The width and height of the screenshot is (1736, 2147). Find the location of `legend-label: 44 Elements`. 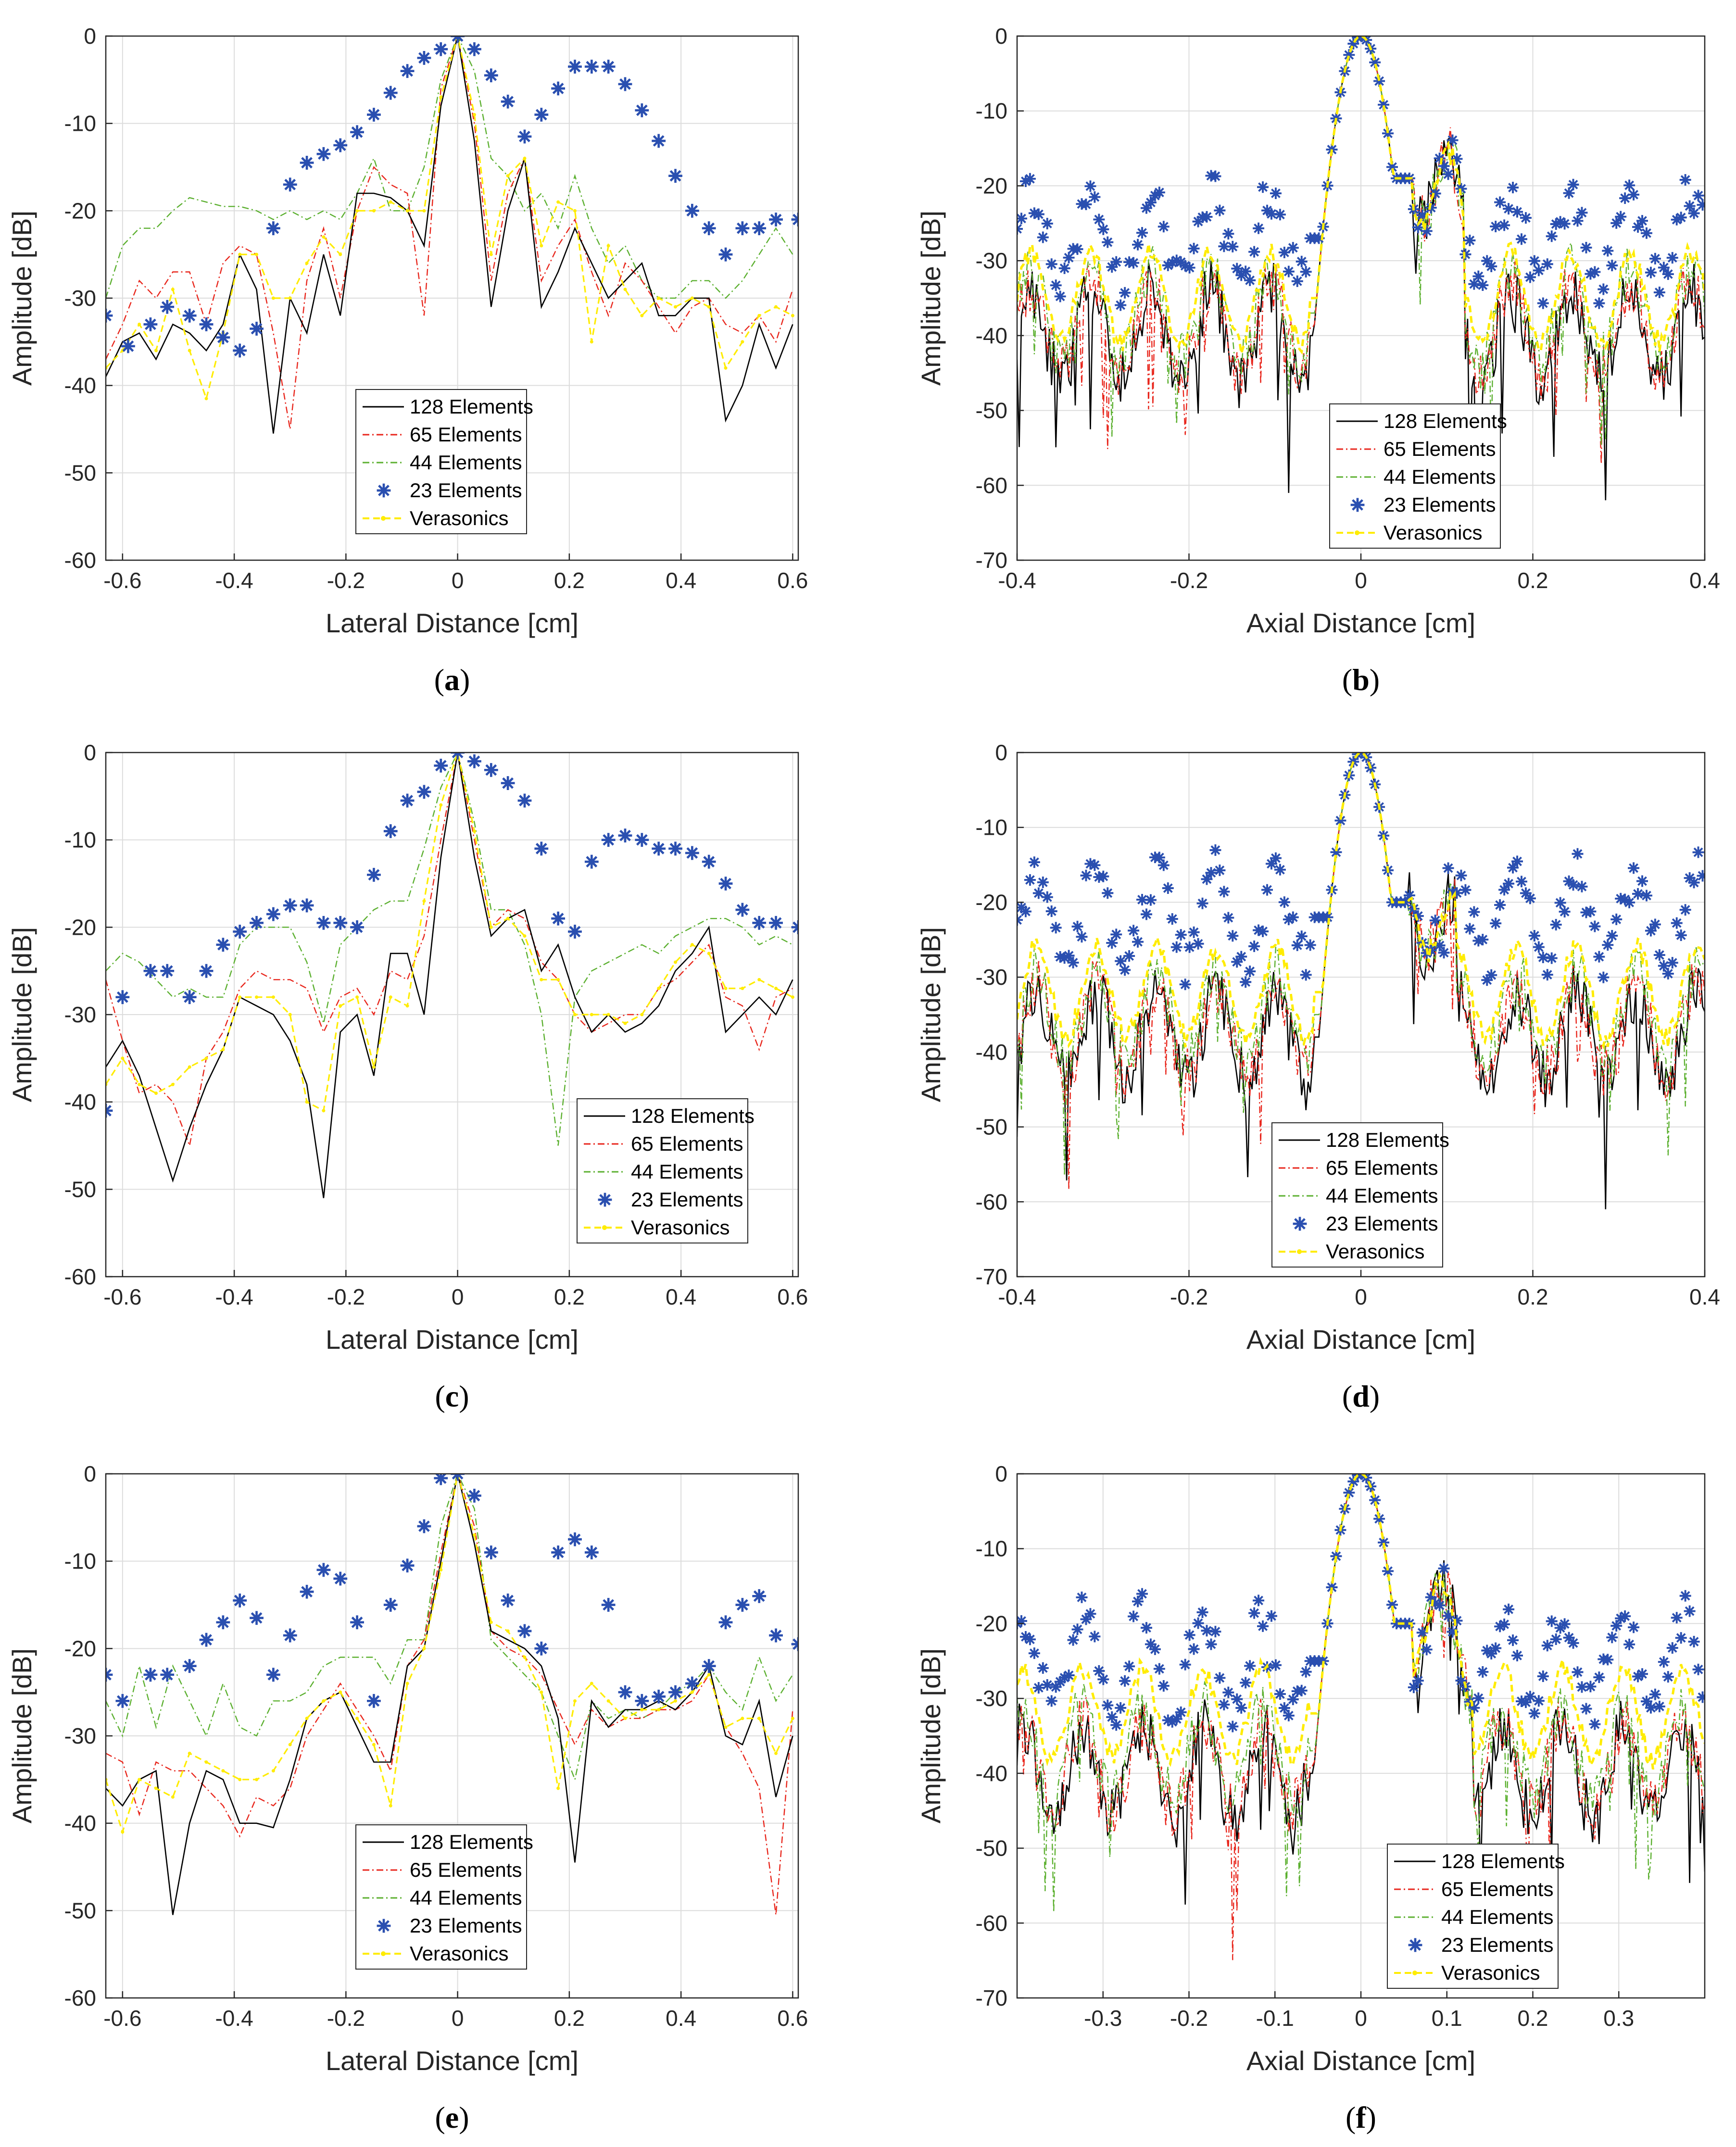

legend-label: 44 Elements is located at coordinates (1440, 476).